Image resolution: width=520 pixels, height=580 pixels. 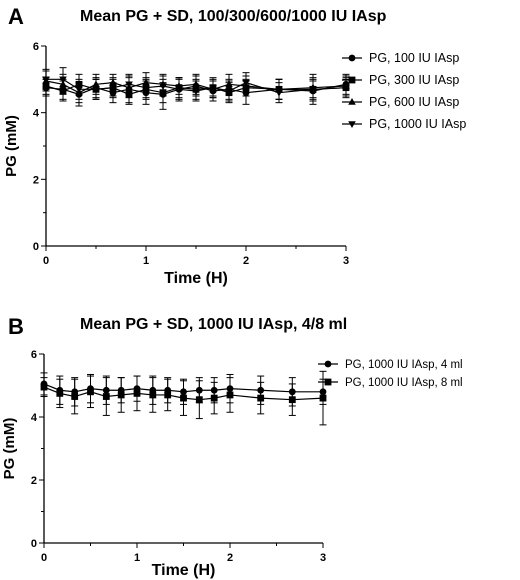 I want to click on panel-a-y-tick-label: 0, so click(x=36, y=247).